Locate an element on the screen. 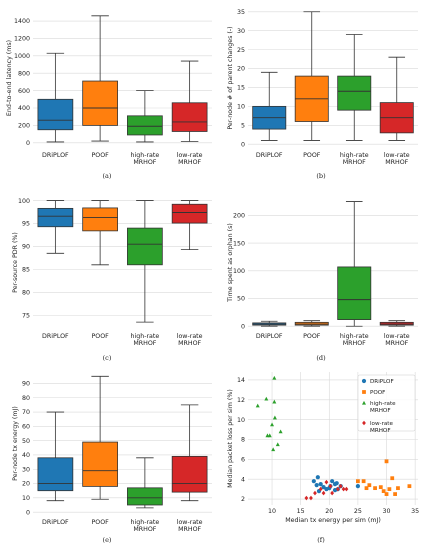  x-tick-label: 35 is located at coordinates (415, 511).